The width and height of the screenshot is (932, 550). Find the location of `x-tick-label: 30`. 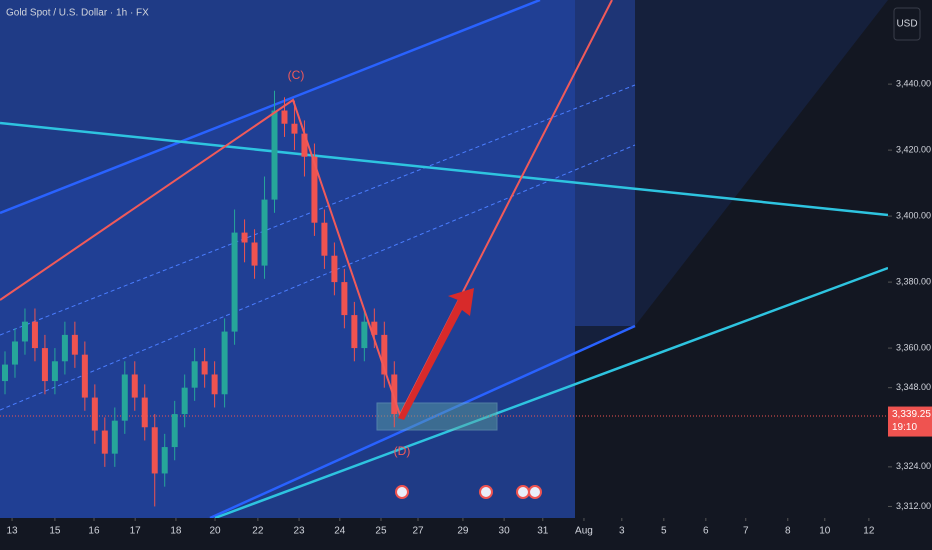

x-tick-label: 30 is located at coordinates (505, 531).